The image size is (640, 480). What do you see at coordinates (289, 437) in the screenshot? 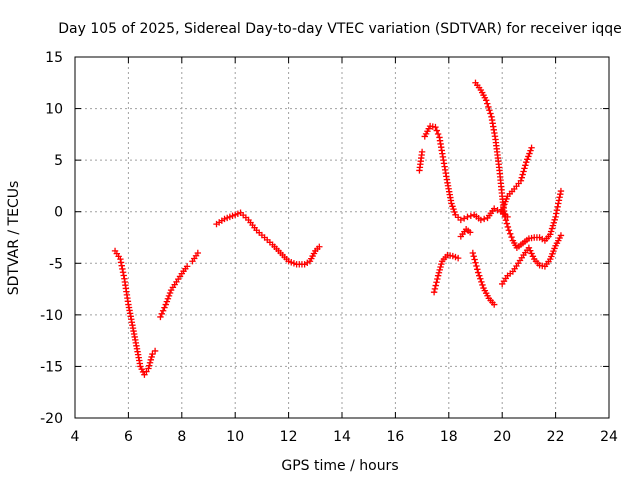
I see `x-tick-label: 12` at bounding box center [289, 437].